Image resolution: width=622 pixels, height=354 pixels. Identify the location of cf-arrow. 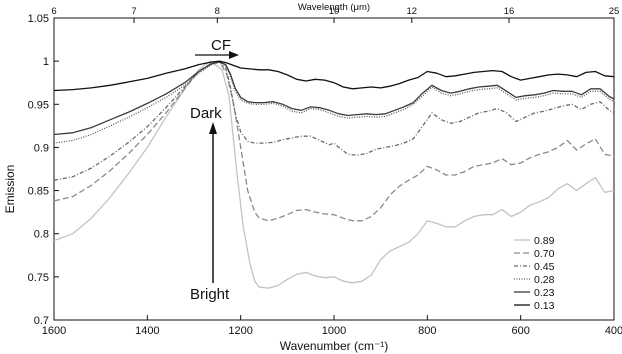
(217, 55).